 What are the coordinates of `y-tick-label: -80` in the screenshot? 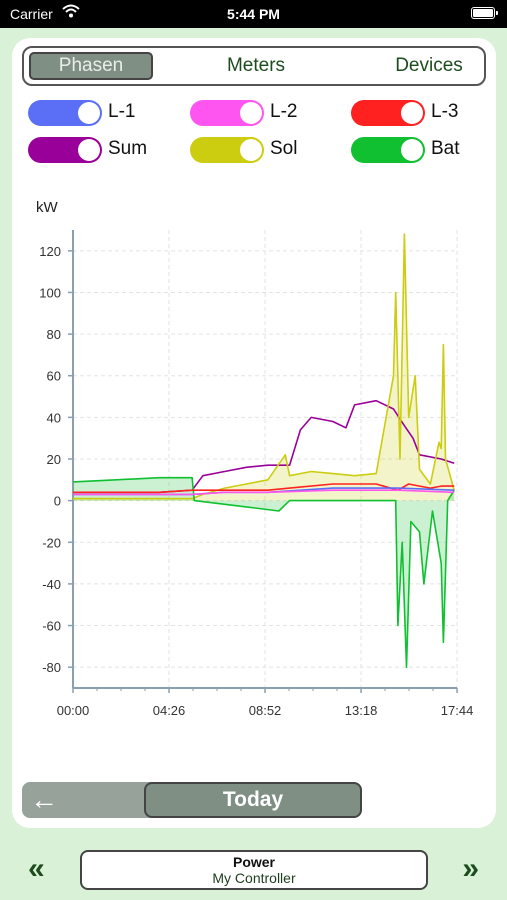 It's located at (51, 667).